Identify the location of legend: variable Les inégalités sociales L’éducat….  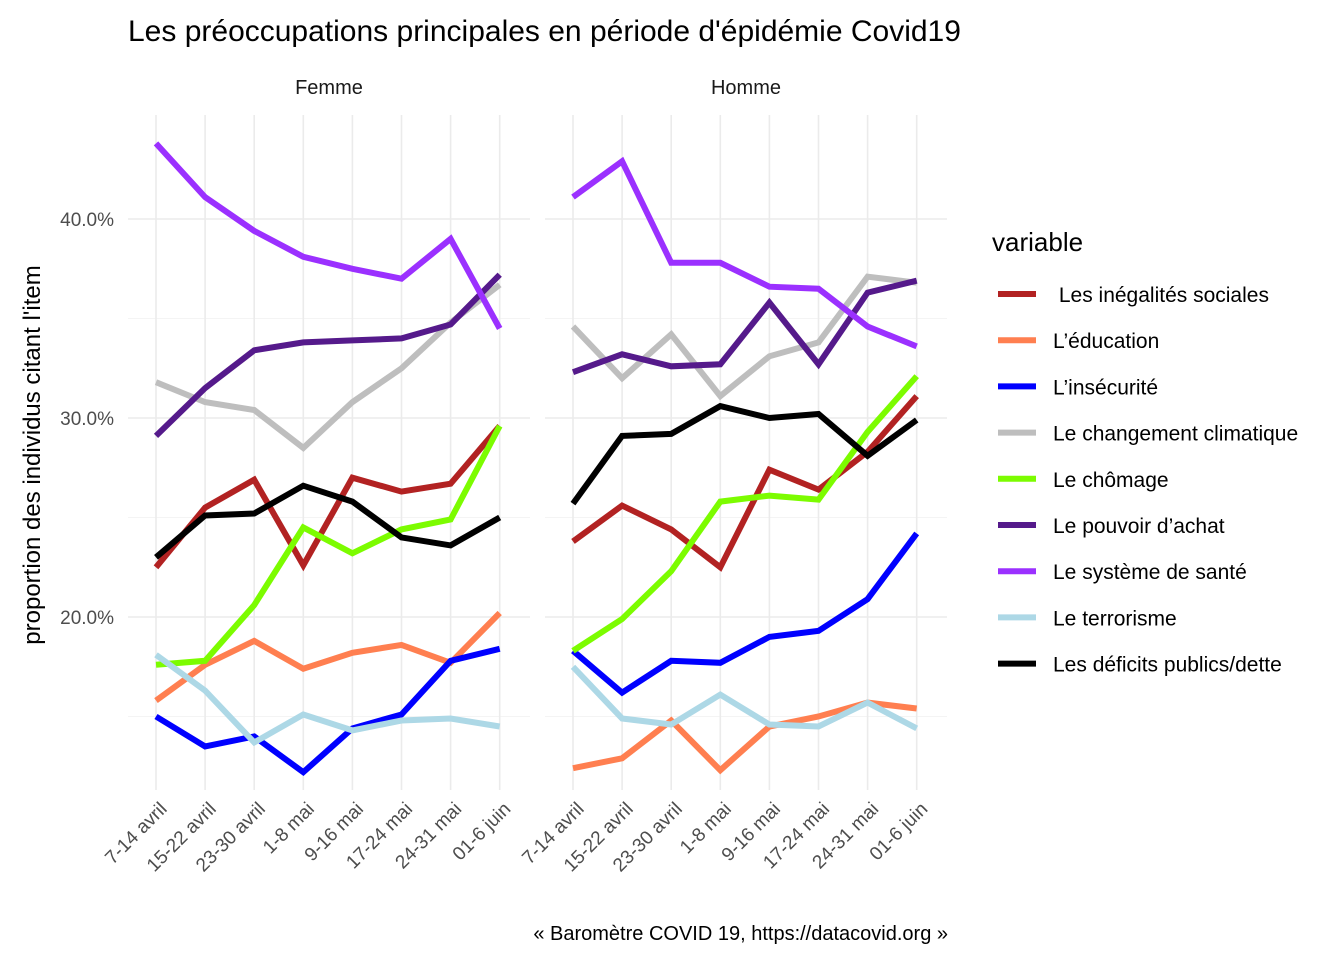
(1145, 452).